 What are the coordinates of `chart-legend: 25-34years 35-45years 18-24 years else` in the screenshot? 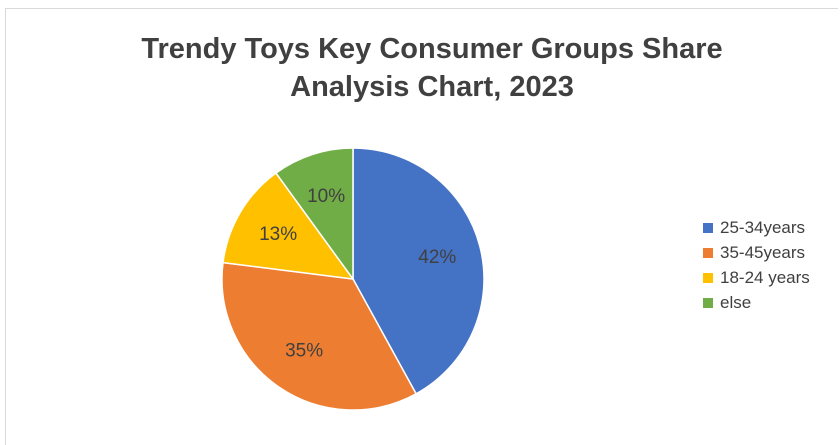 It's located at (756, 265).